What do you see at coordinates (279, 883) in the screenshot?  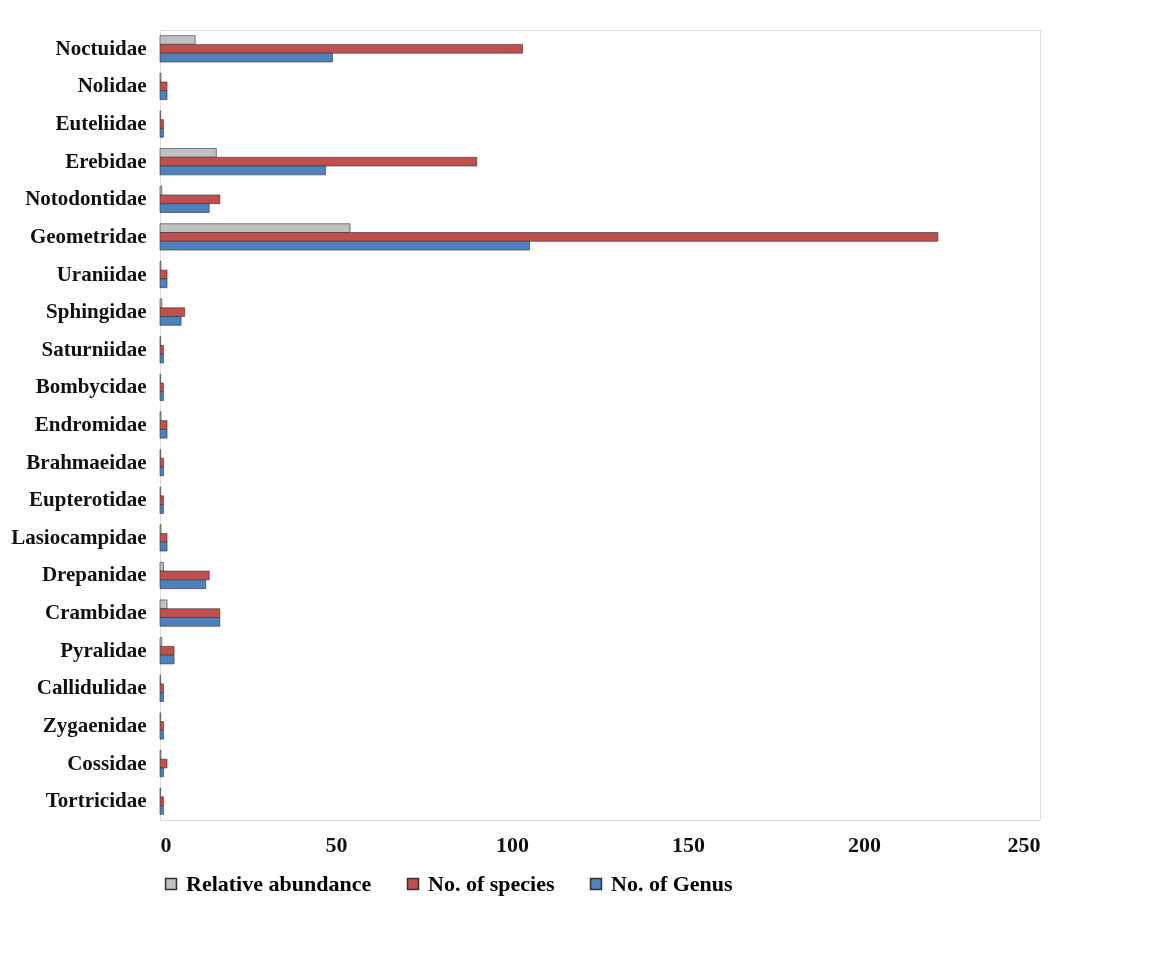 I see `legend-label: Relative abundance` at bounding box center [279, 883].